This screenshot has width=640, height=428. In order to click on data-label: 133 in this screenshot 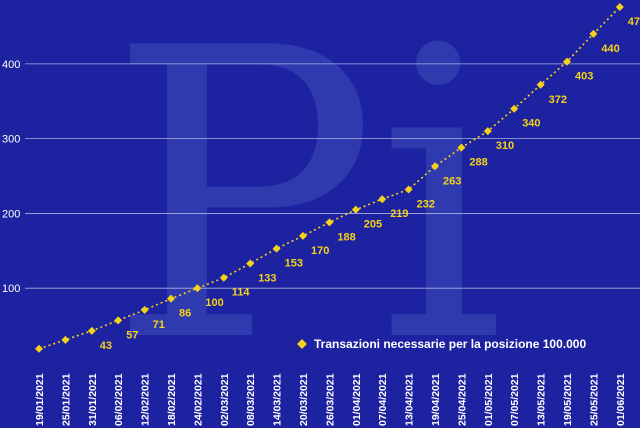, I will do `click(267, 279)`.